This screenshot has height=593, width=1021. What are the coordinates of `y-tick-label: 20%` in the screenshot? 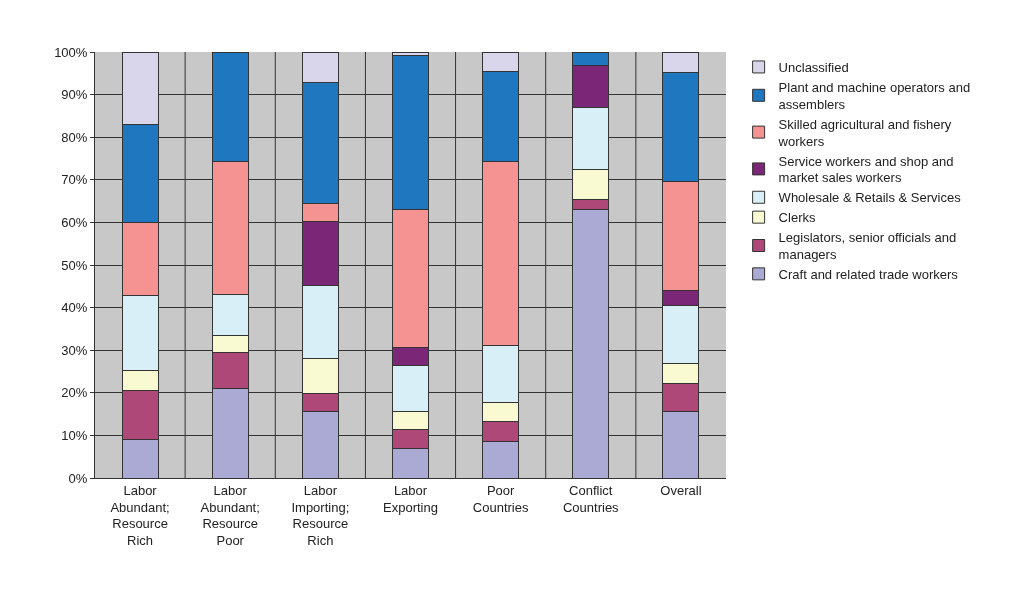 It's located at (74, 393).